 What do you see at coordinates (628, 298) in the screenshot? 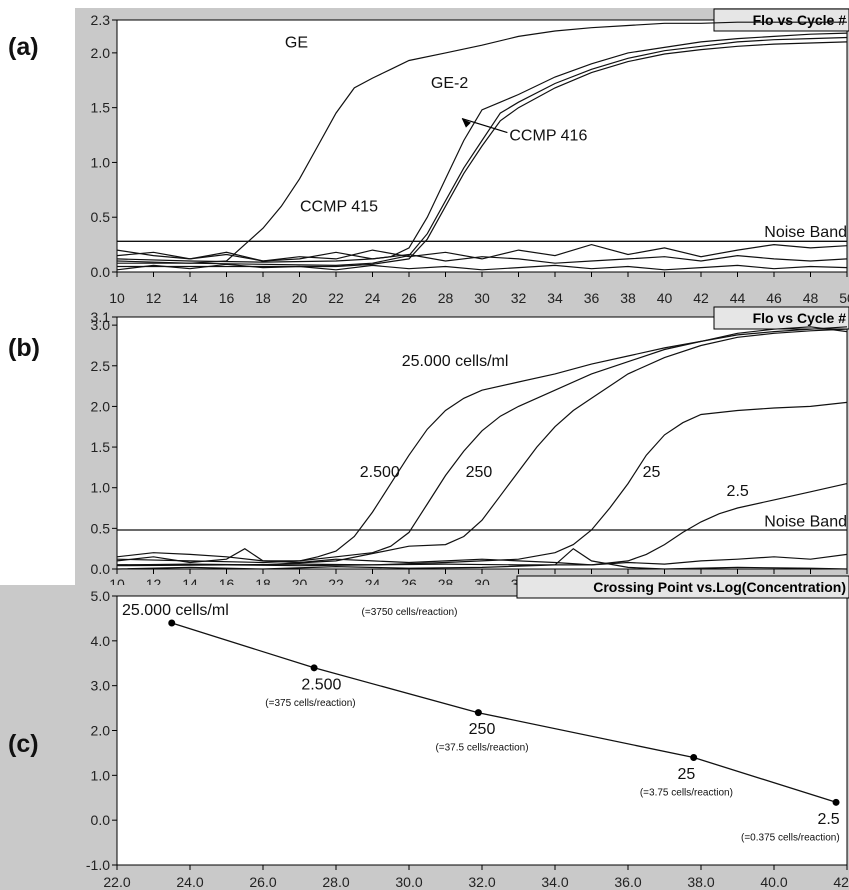
I see `x-tick-label: 38` at bounding box center [628, 298].